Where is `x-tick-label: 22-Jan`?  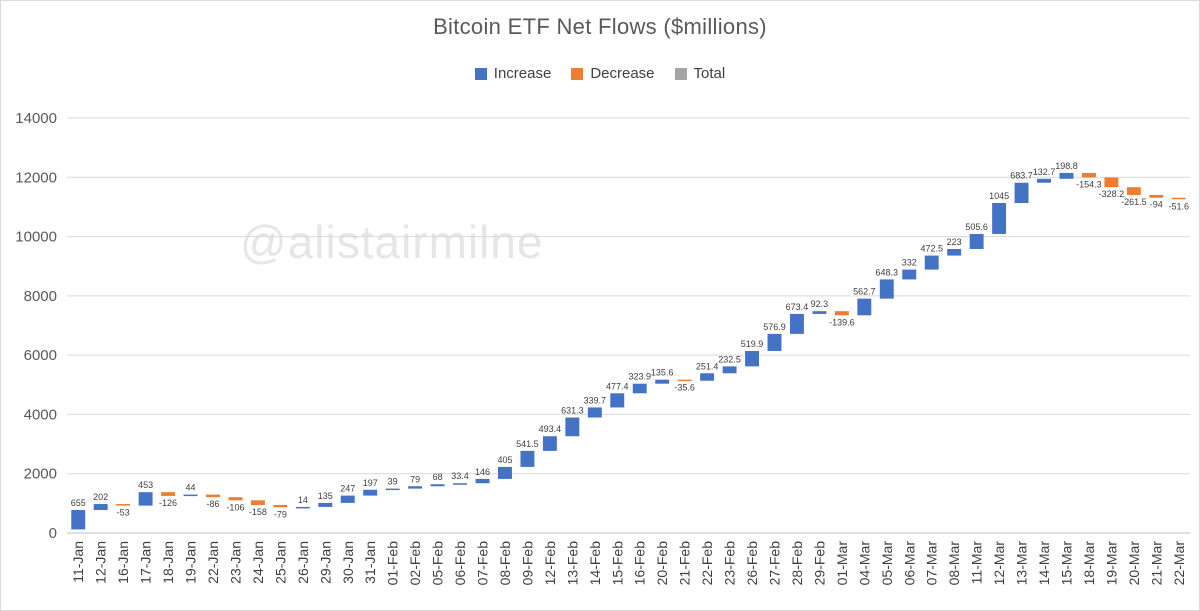
x-tick-label: 22-Jan is located at coordinates (213, 562).